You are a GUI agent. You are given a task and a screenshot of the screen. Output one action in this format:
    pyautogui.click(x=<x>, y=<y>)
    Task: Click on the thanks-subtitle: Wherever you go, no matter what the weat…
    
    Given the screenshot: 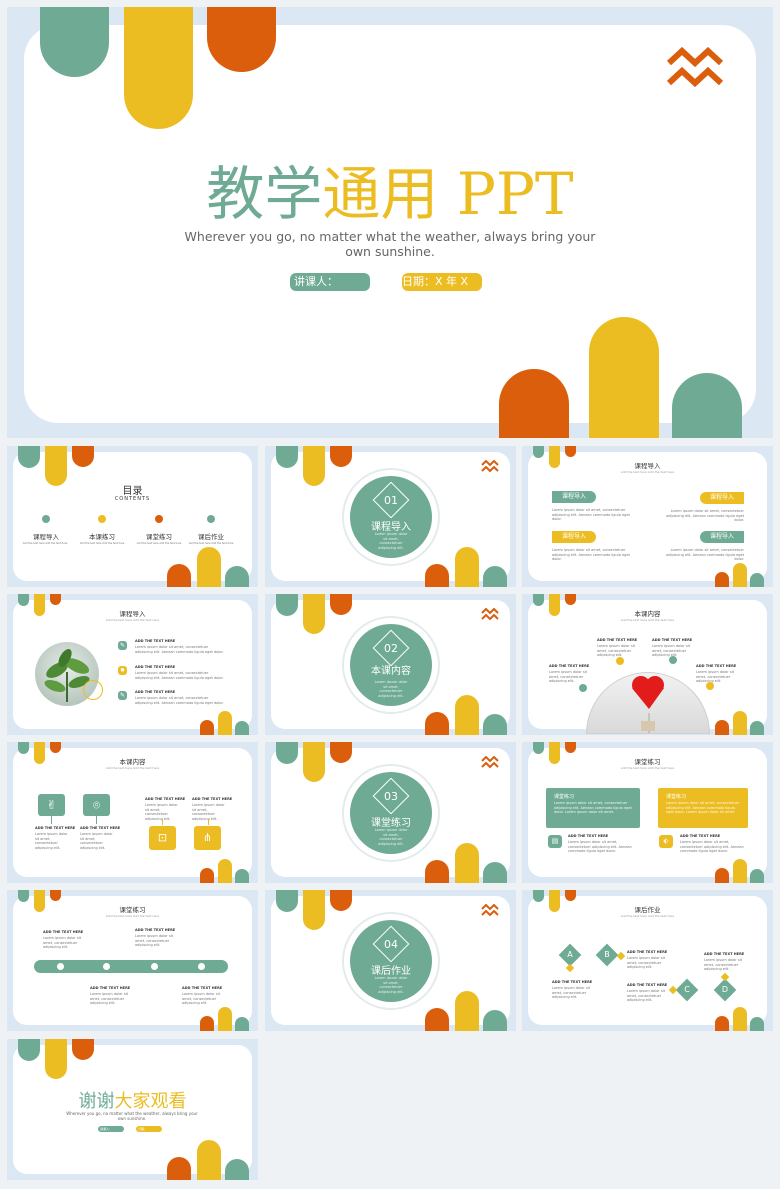 What is the action you would take?
    pyautogui.click(x=132, y=1116)
    